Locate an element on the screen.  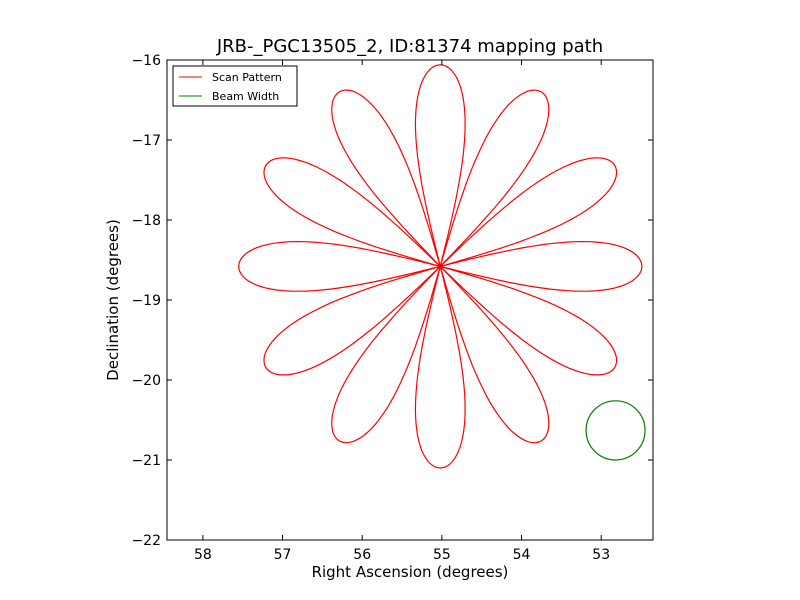
x-axis-label: Right Ascension (degrees) is located at coordinates (410, 572).